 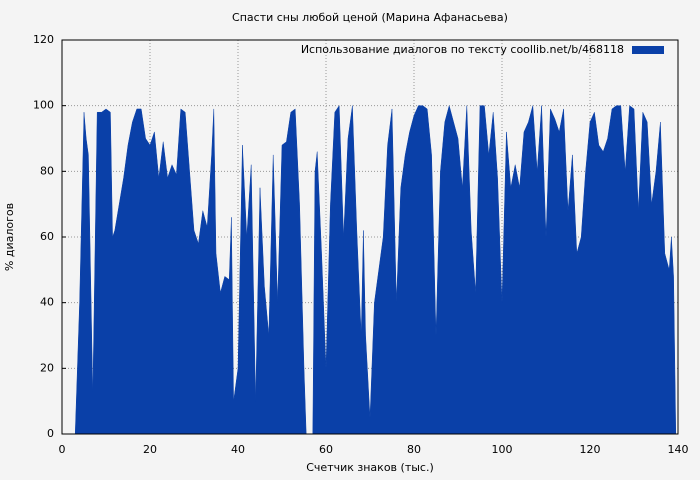 I want to click on x-tick-label: 100, so click(x=502, y=449).